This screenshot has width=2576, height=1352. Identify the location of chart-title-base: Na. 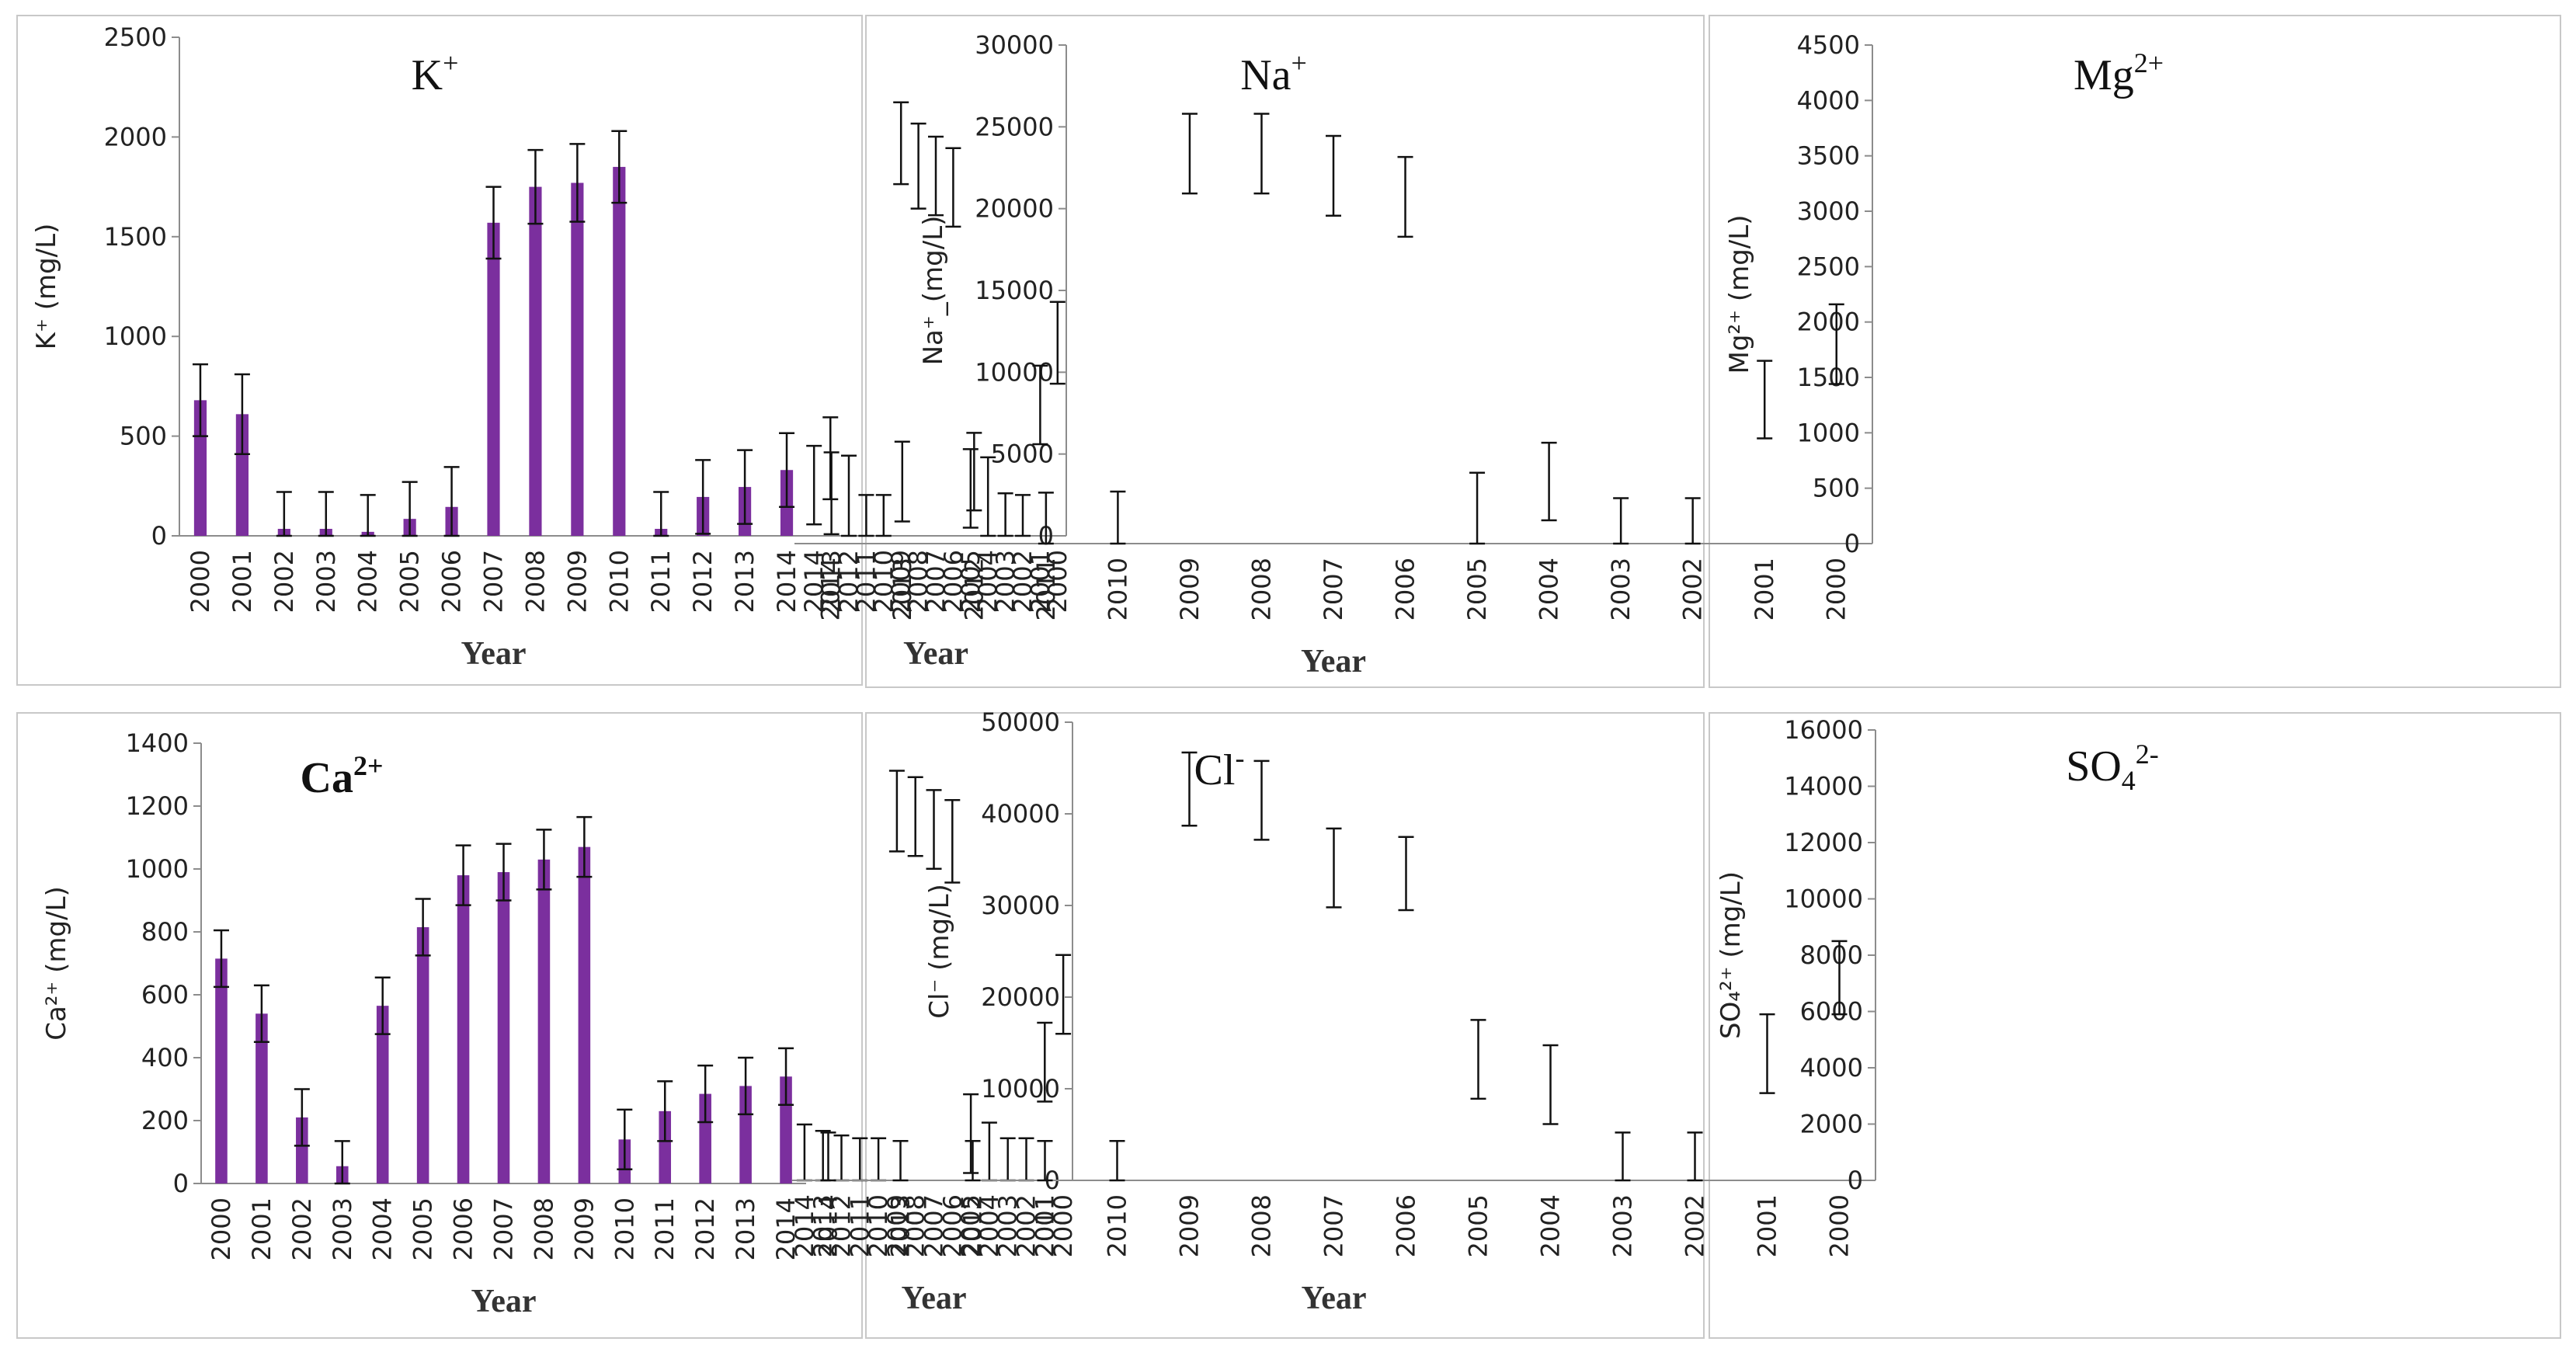
(1265, 75).